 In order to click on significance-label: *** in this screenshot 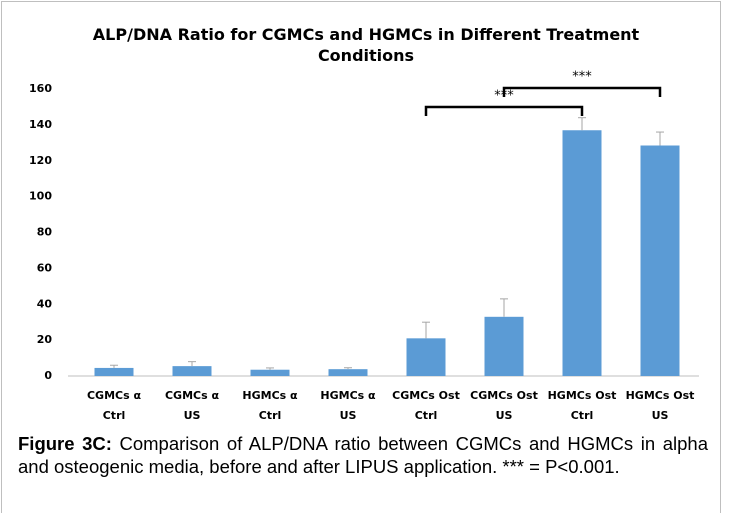, I will do `click(582, 77)`.